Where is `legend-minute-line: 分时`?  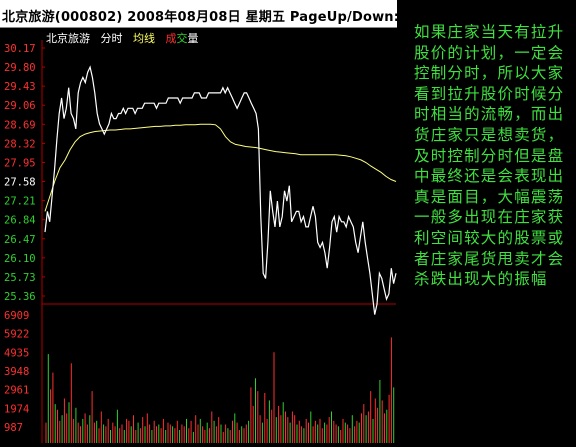 legend-minute-line: 分时 is located at coordinates (111, 38).